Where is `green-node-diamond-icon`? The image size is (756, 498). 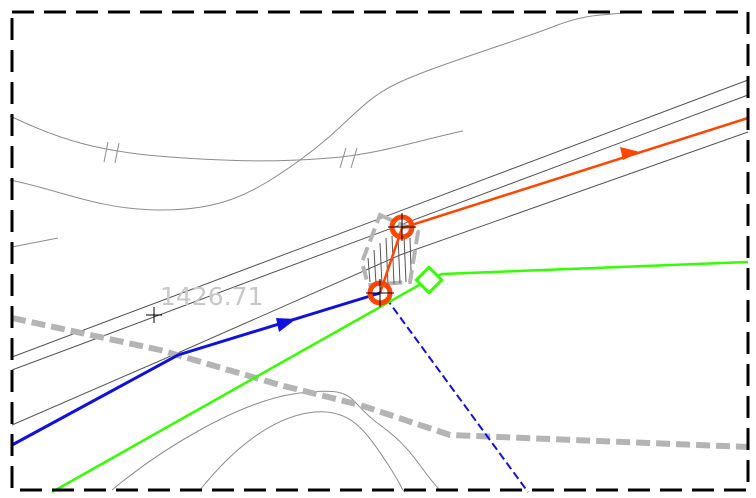
green-node-diamond-icon is located at coordinates (429, 280).